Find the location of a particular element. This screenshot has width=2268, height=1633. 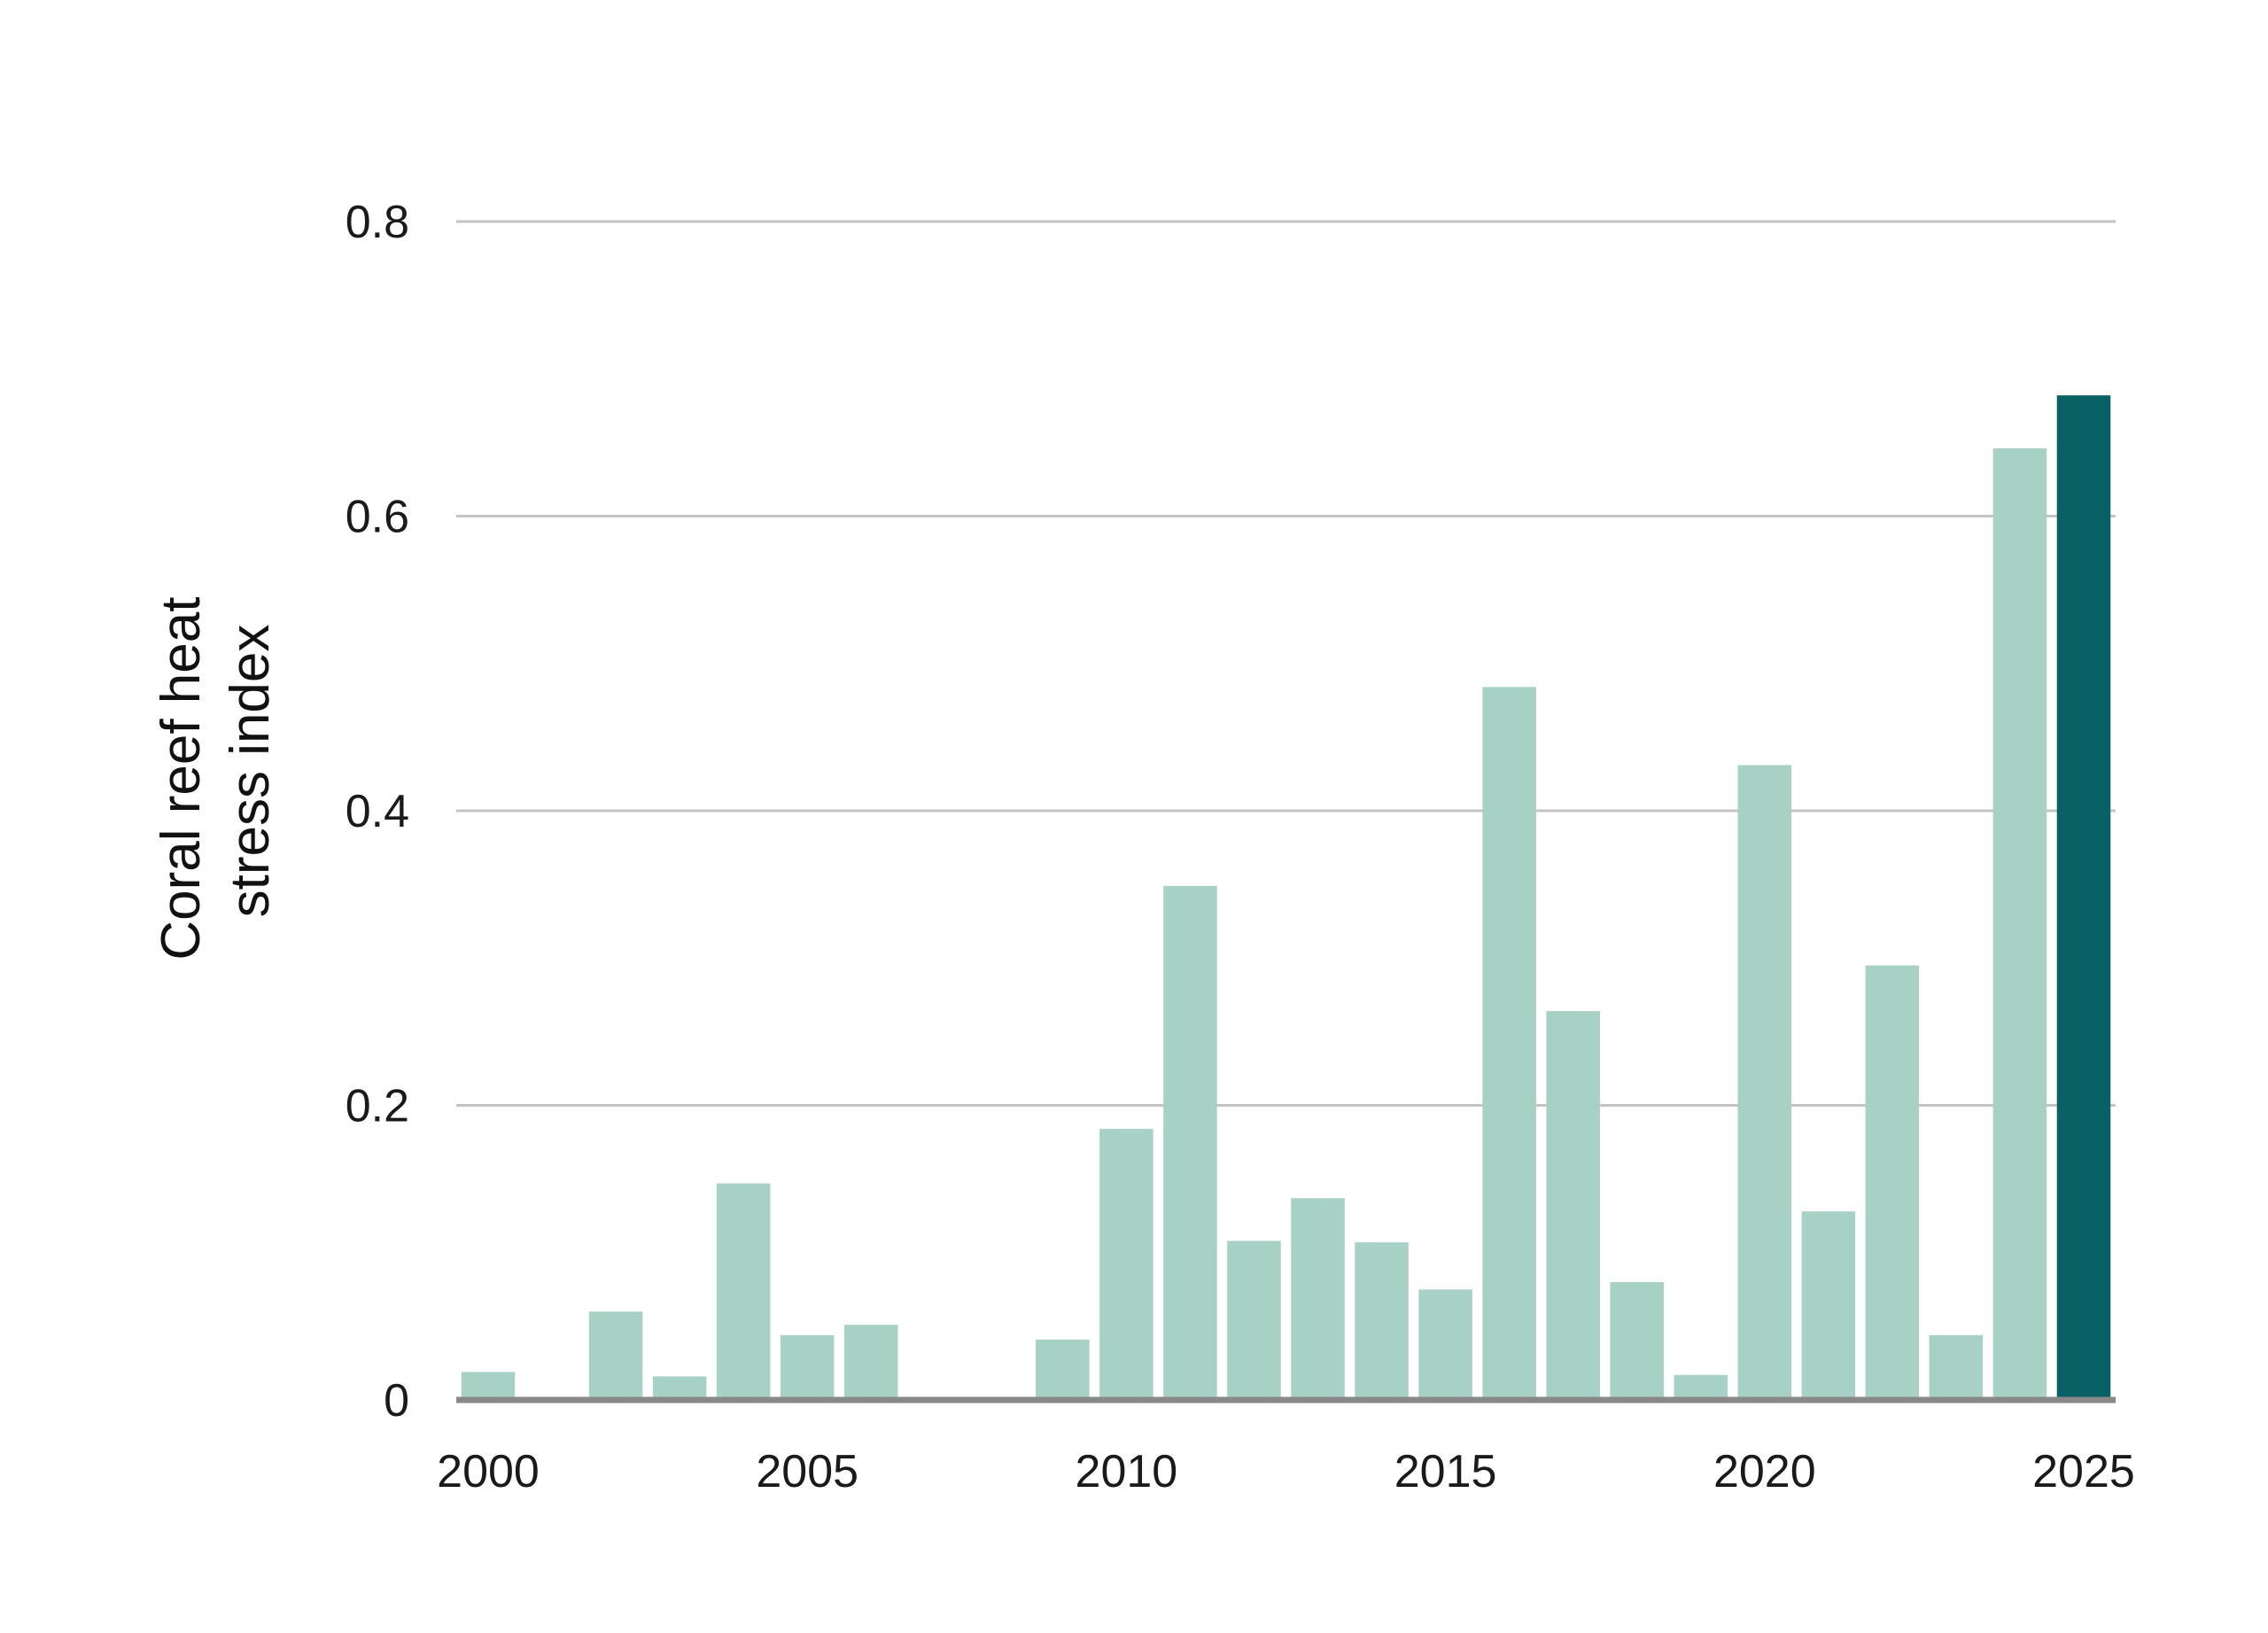

y-axis-title: Coral reef heat stress index is located at coordinates (216, 770).